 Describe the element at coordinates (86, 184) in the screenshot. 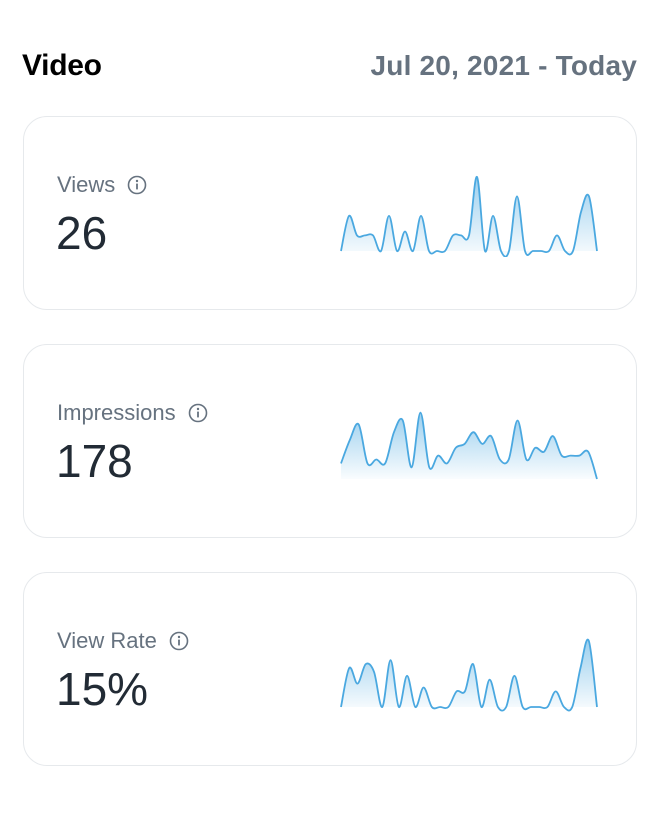

I see `metric-label: Views` at that location.